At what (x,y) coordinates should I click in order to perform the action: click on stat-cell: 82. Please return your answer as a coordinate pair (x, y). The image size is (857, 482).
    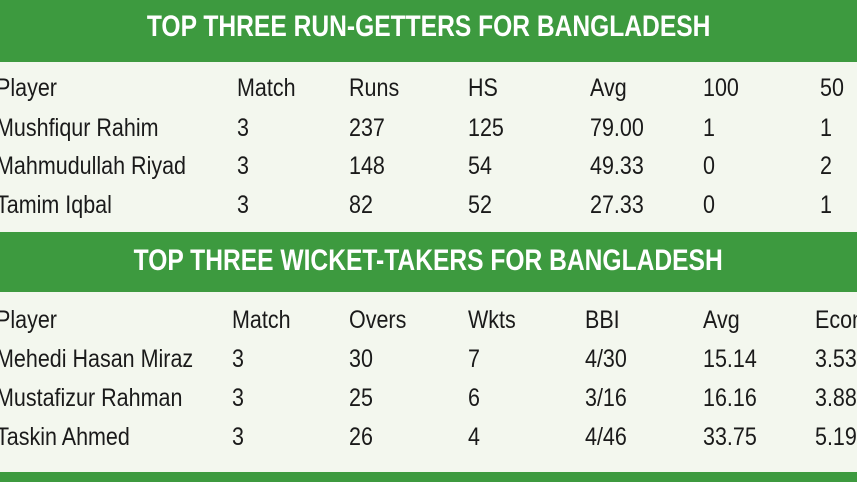
    Looking at the image, I should click on (361, 205).